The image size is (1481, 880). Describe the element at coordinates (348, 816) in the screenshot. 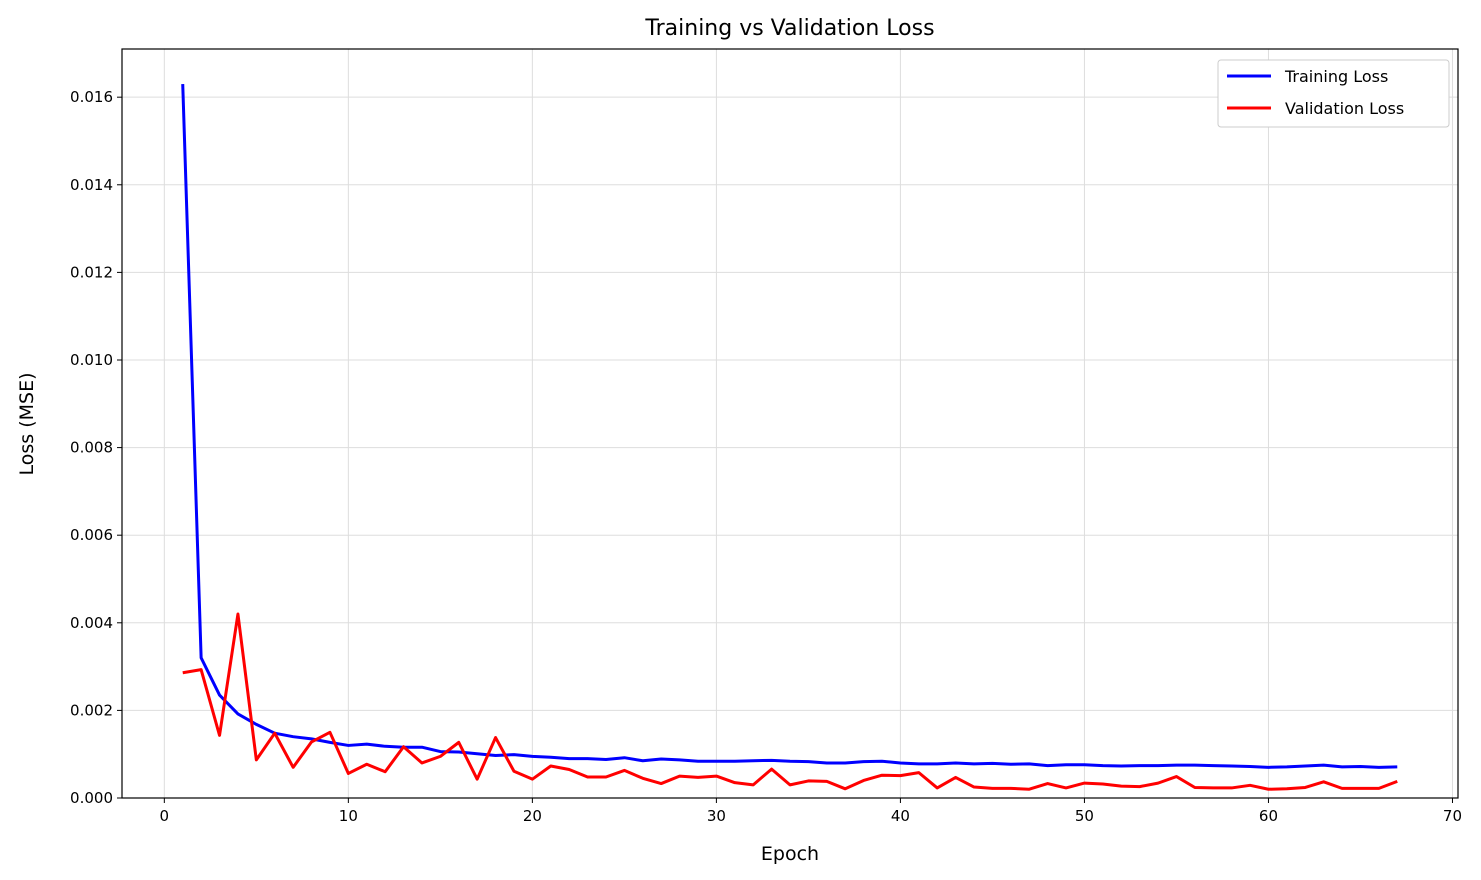

I see `x-tick-label: 10` at that location.